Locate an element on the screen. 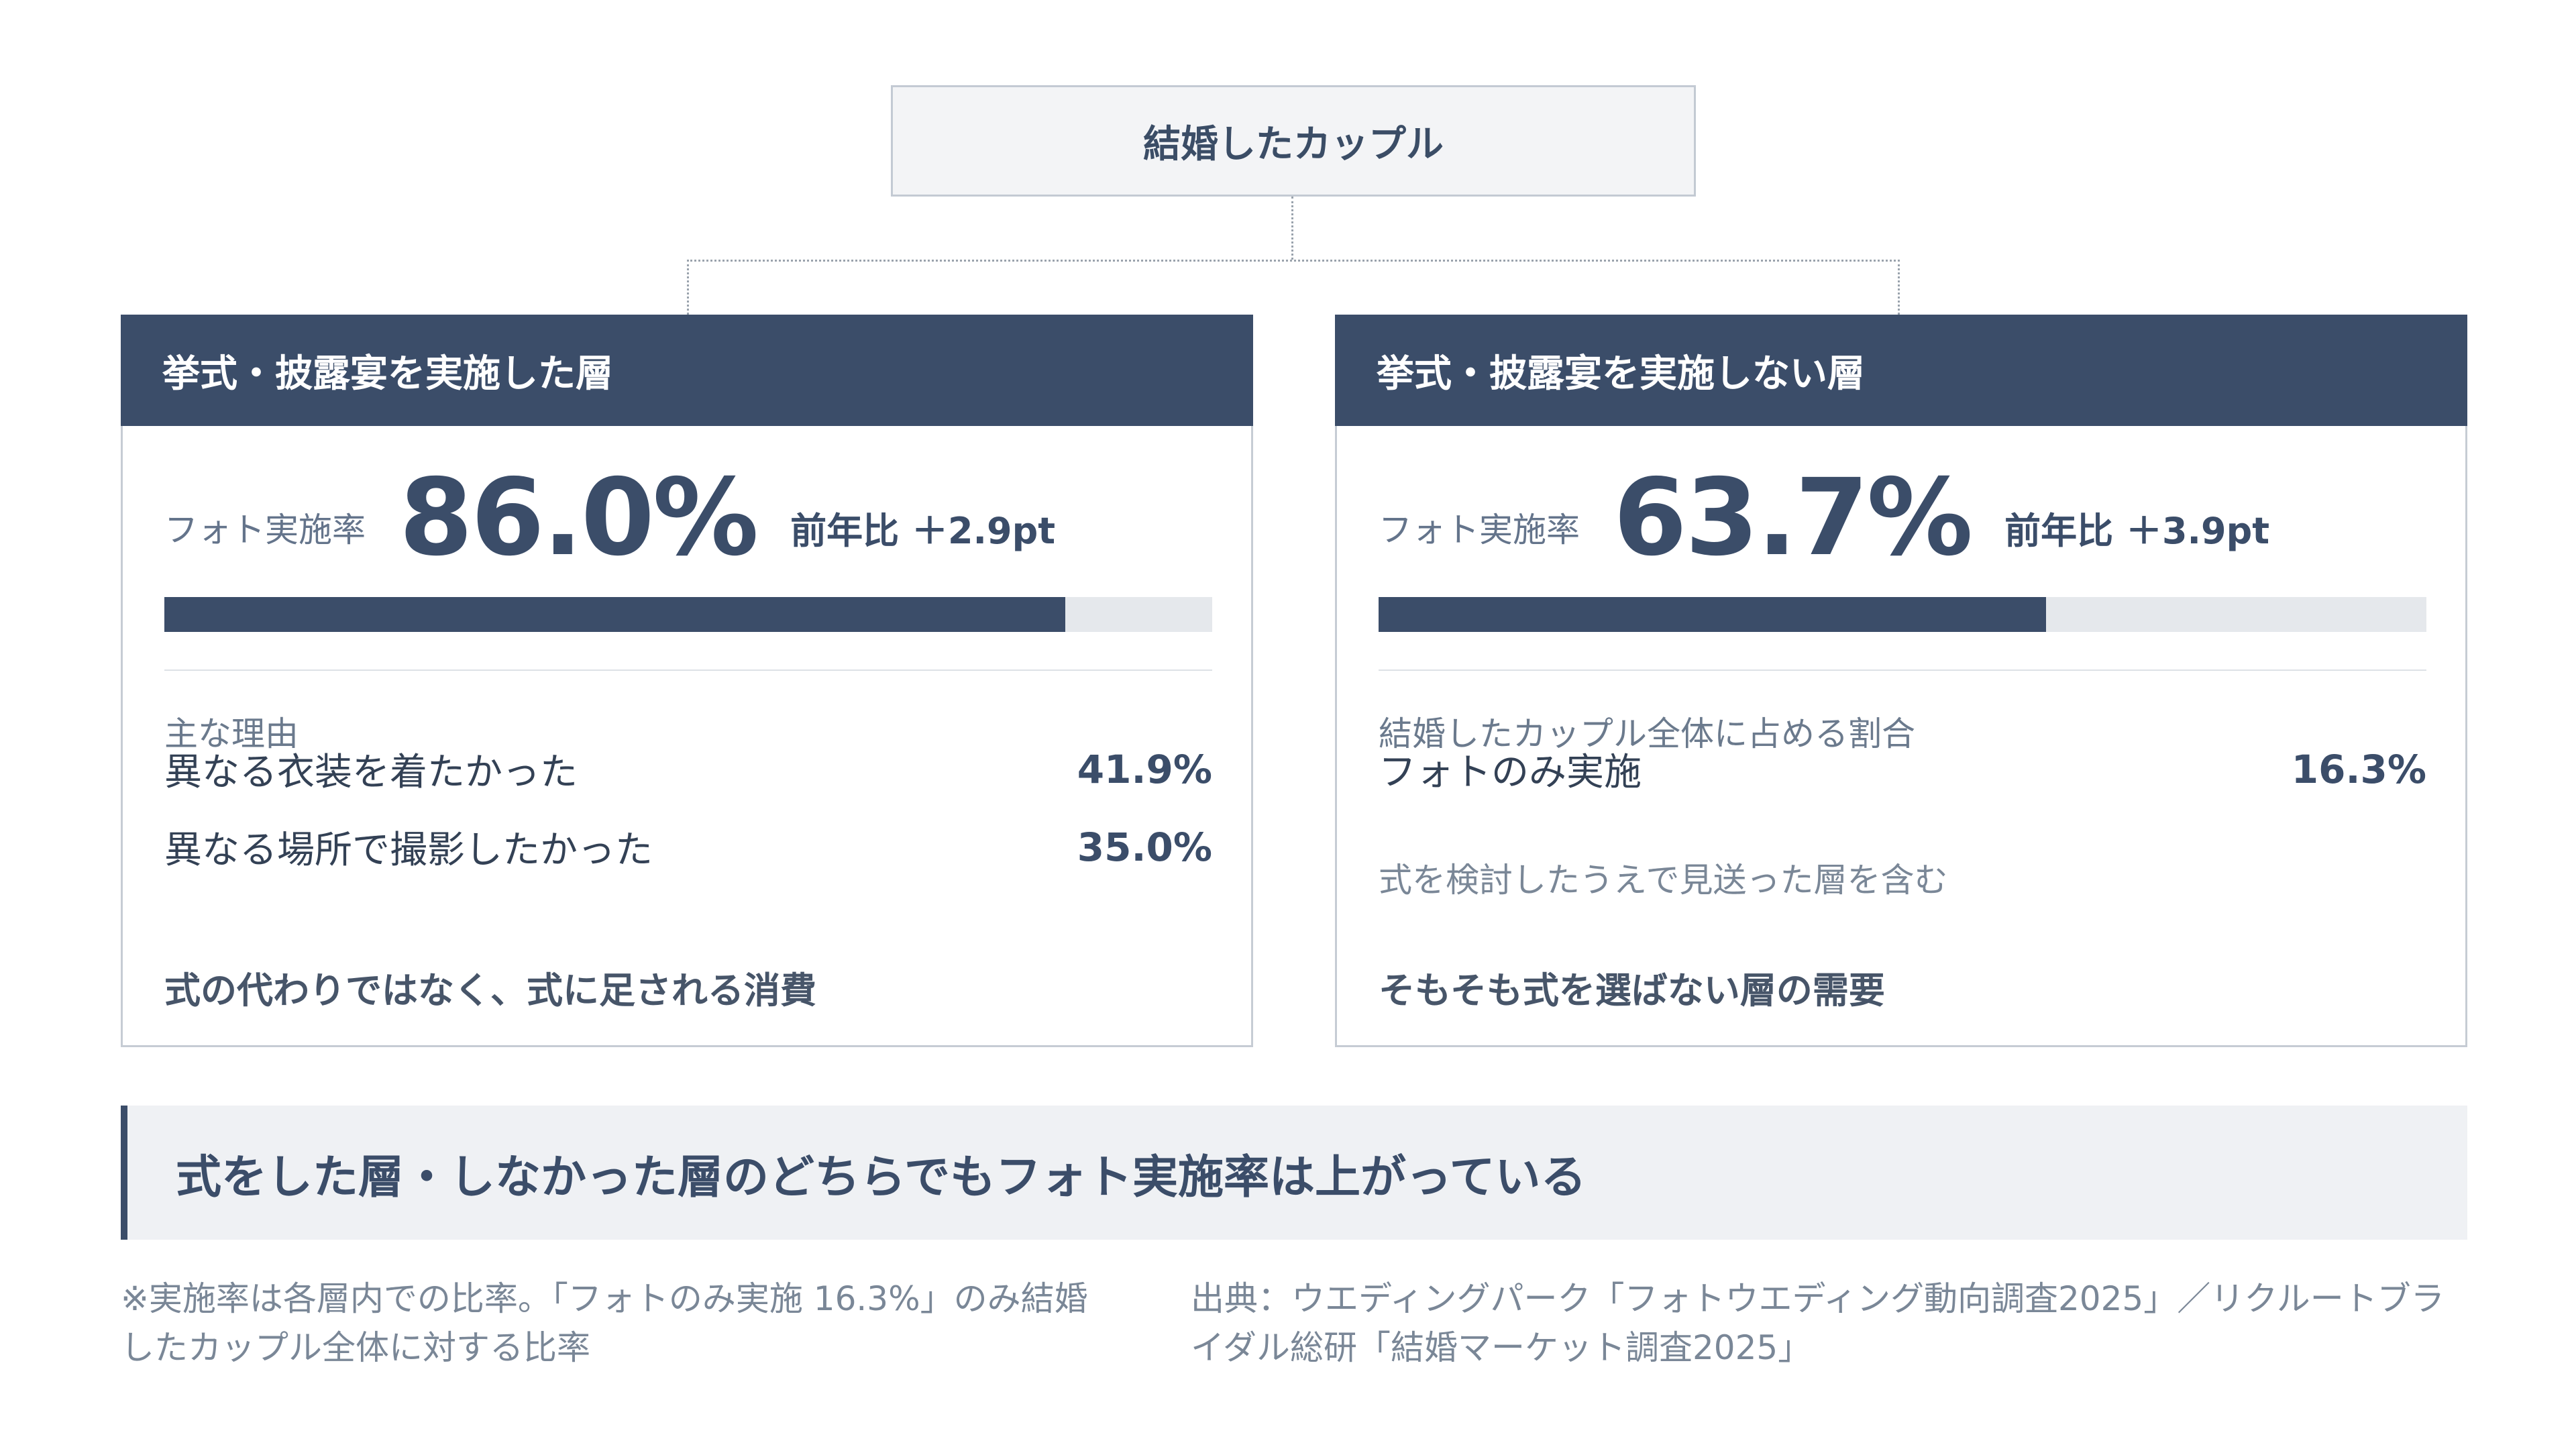 This screenshot has height=1449, width=2576. share-note: 式を検討したうえで見送った層を含む is located at coordinates (1663, 880).